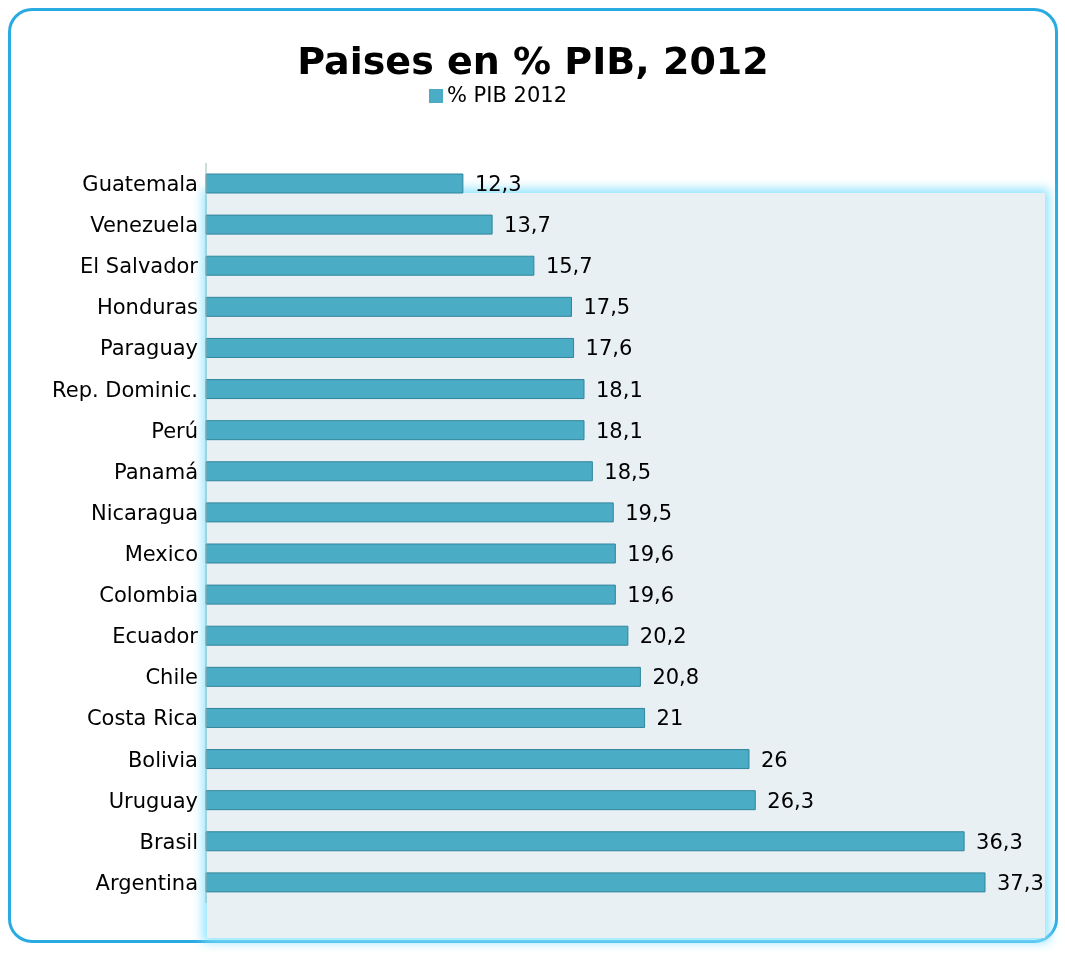  Describe the element at coordinates (148, 348) in the screenshot. I see `y-tick-label: Paraguay` at that location.